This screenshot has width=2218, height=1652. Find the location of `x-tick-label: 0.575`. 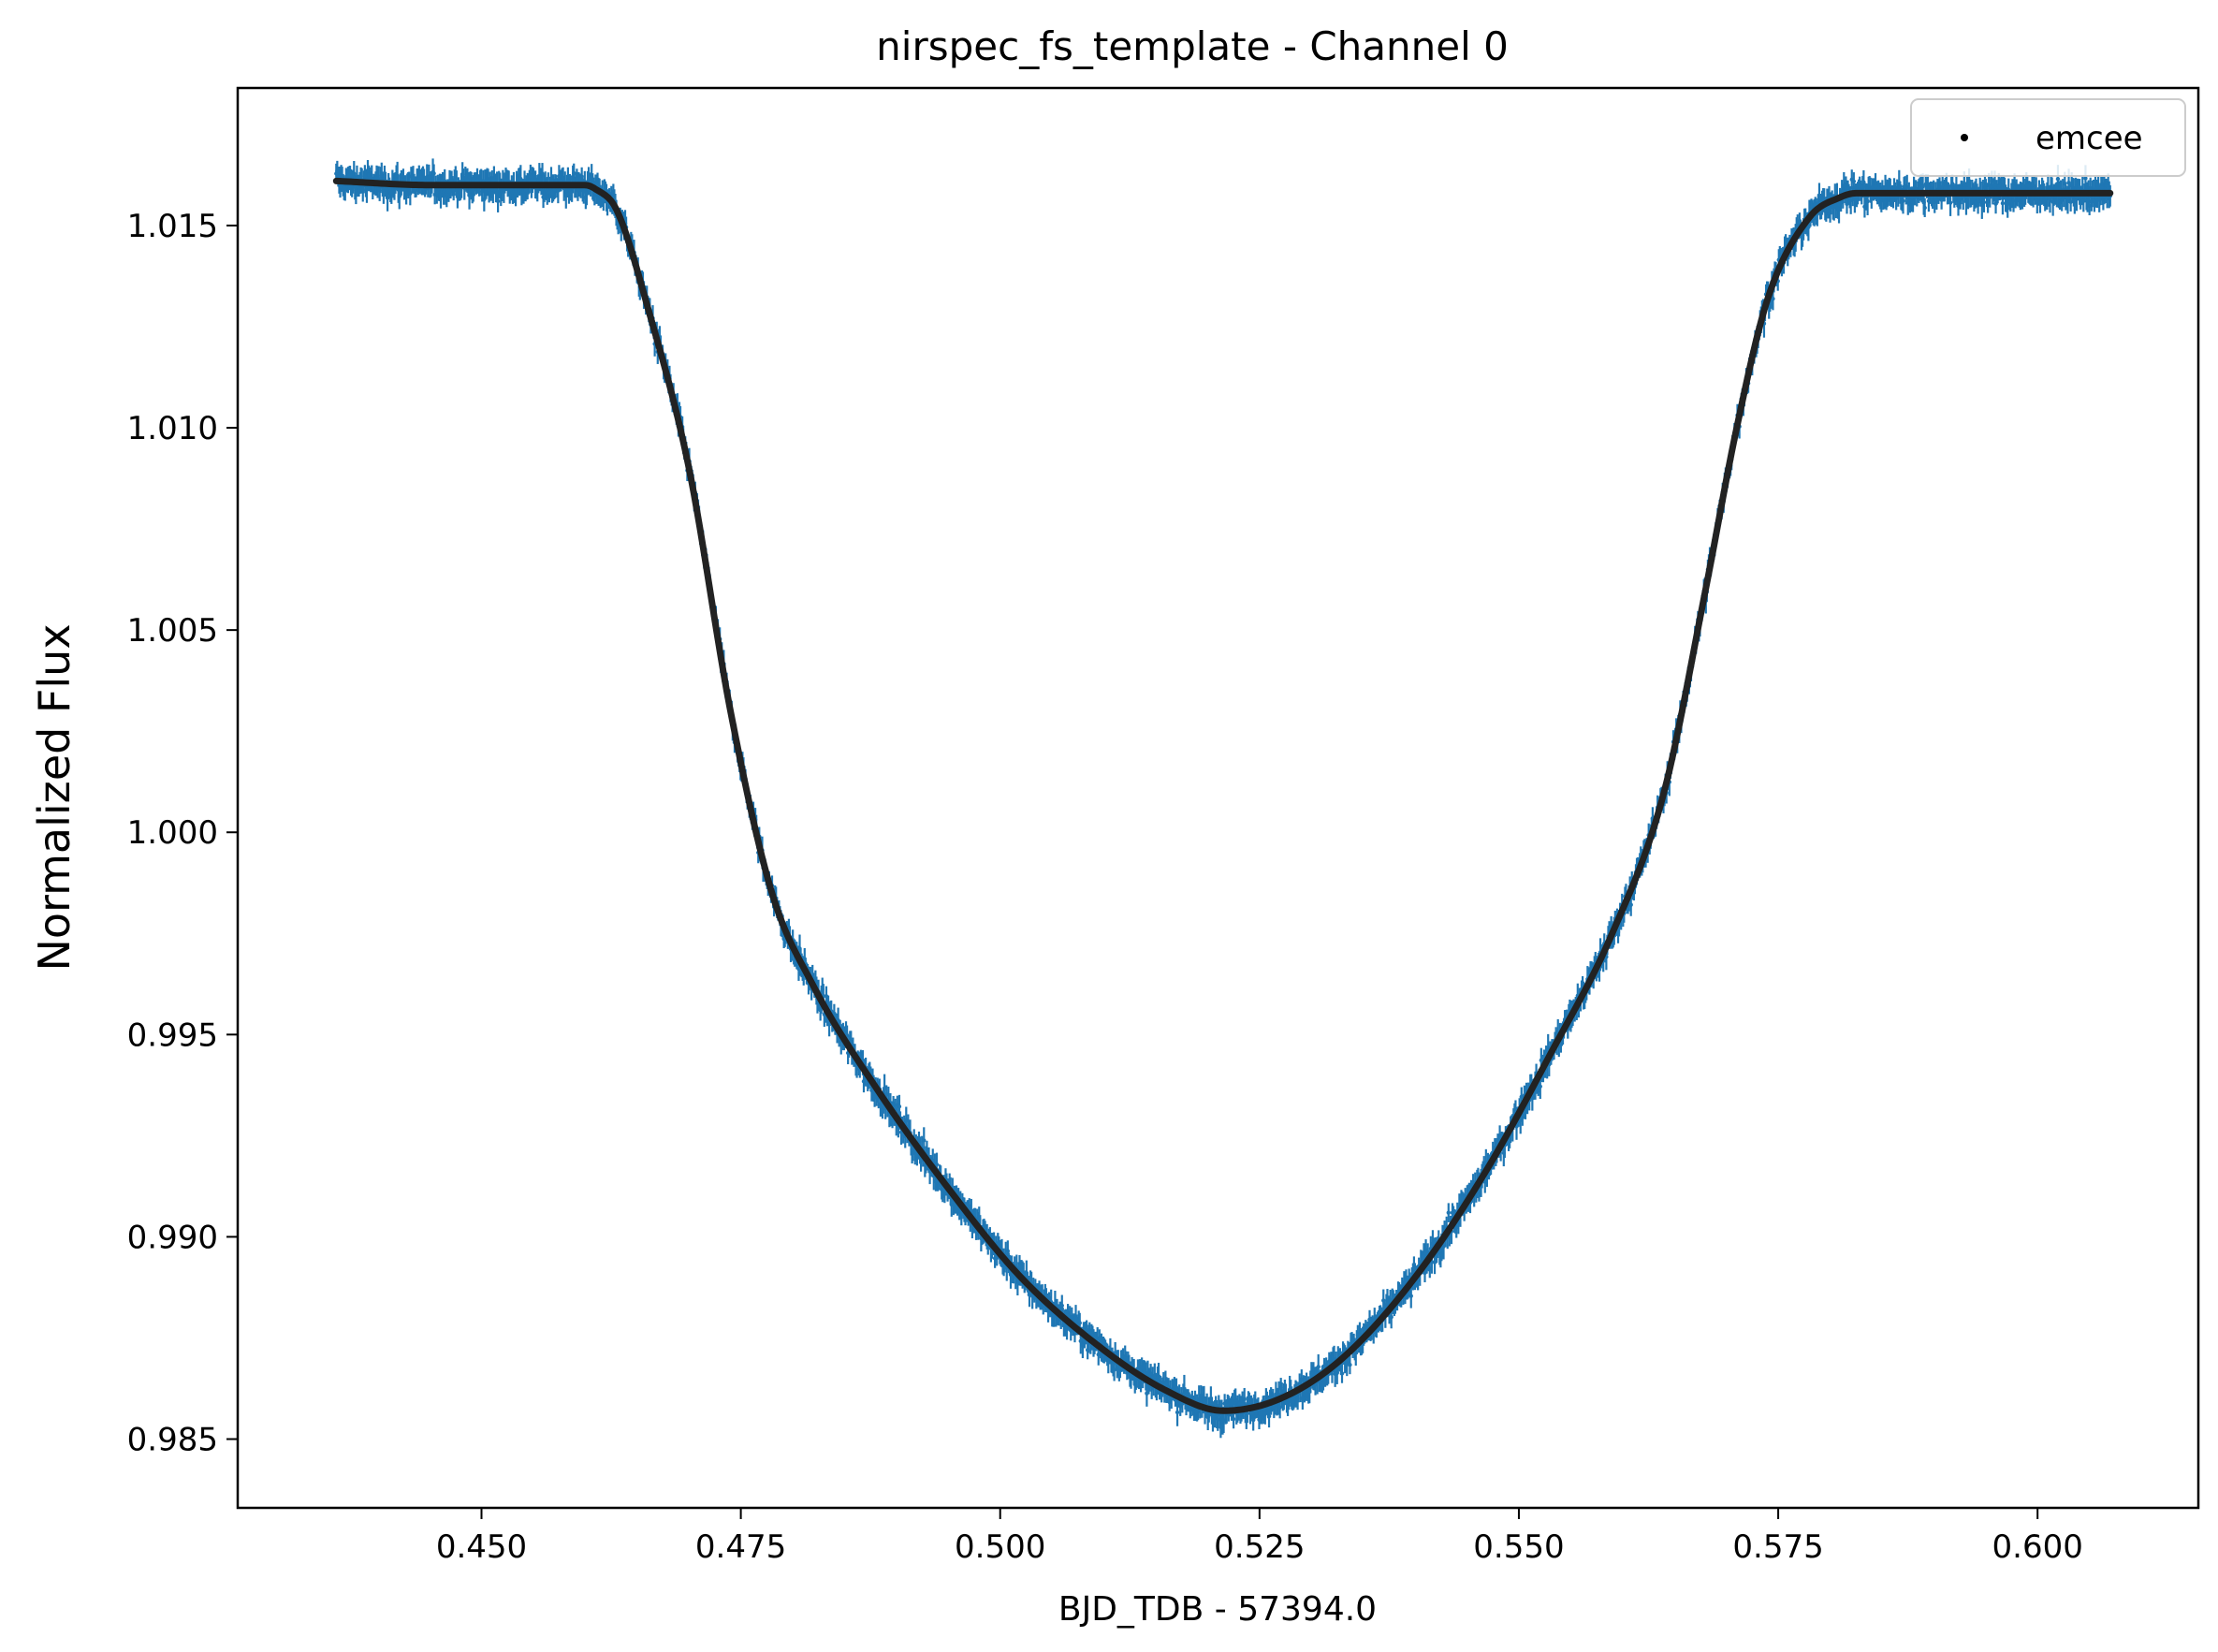

x-tick-label: 0.575 is located at coordinates (1778, 1547).